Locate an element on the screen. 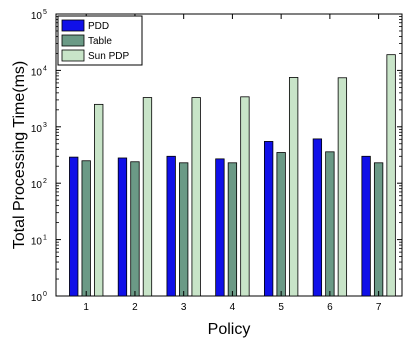  x-tick-label: 2 is located at coordinates (135, 307).